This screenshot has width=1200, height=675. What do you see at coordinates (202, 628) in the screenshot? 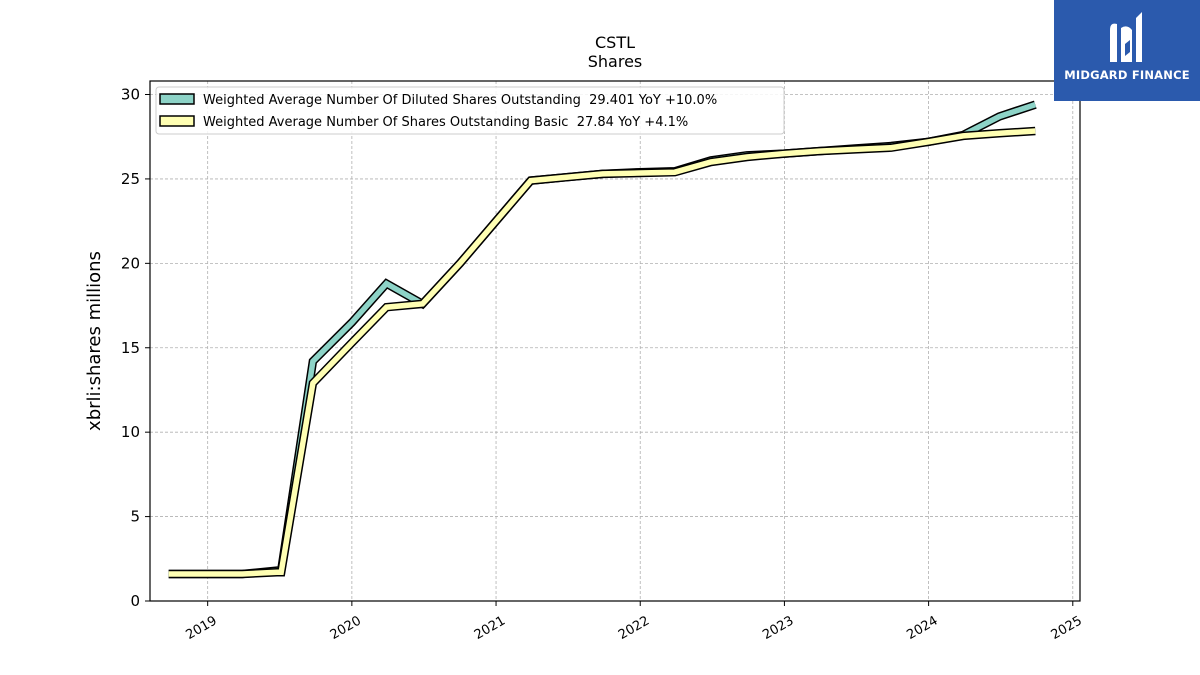
I see `x-tick-label: 2019` at bounding box center [202, 628].